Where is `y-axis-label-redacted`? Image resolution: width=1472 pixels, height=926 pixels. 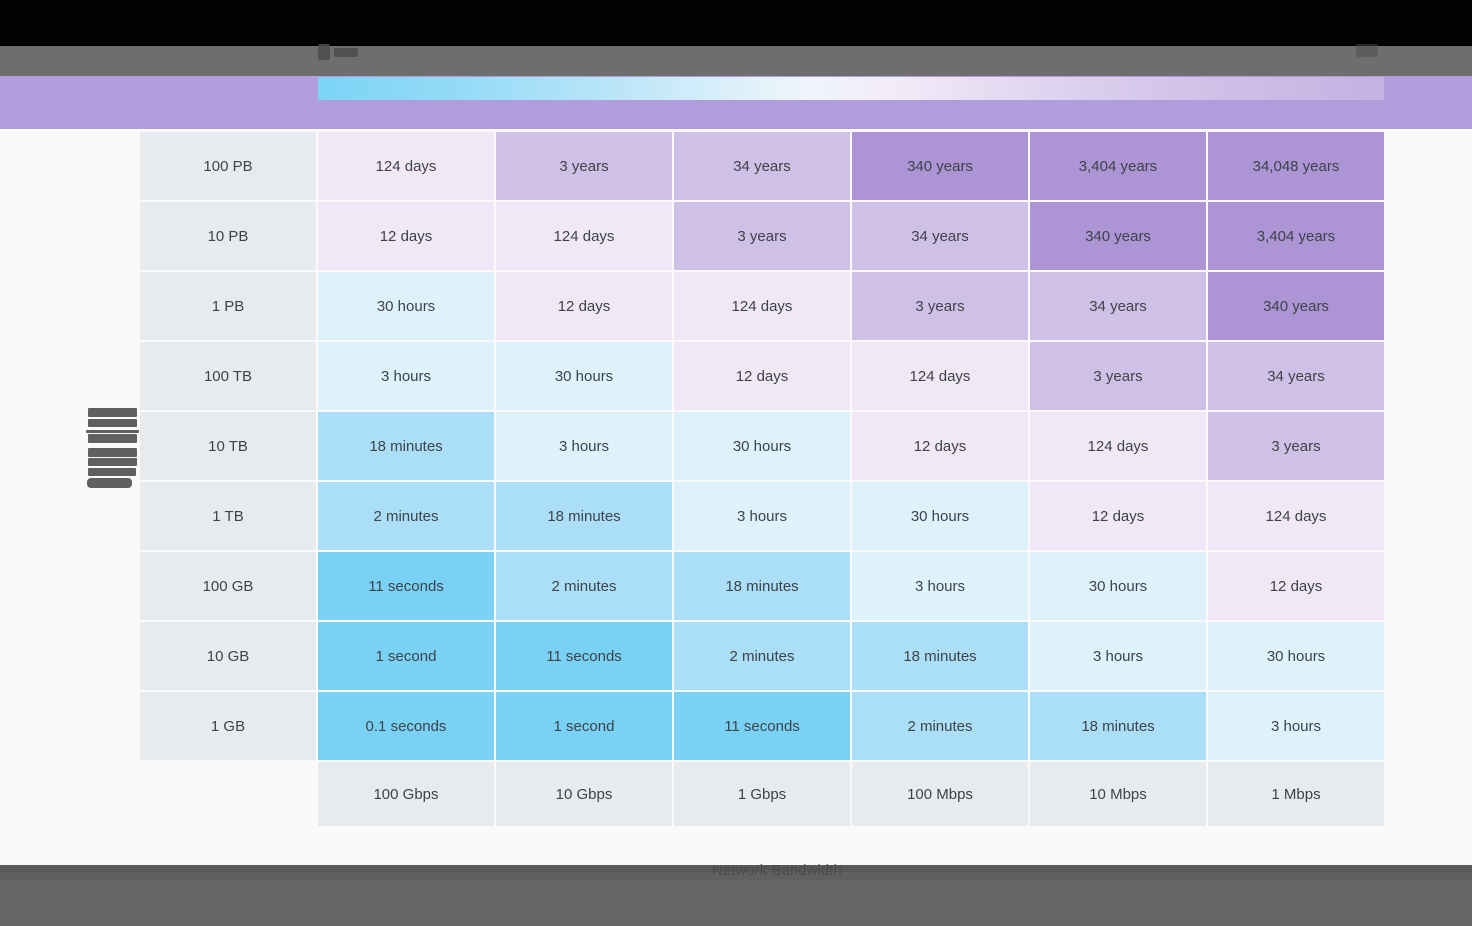 y-axis-label-redacted is located at coordinates (113, 449).